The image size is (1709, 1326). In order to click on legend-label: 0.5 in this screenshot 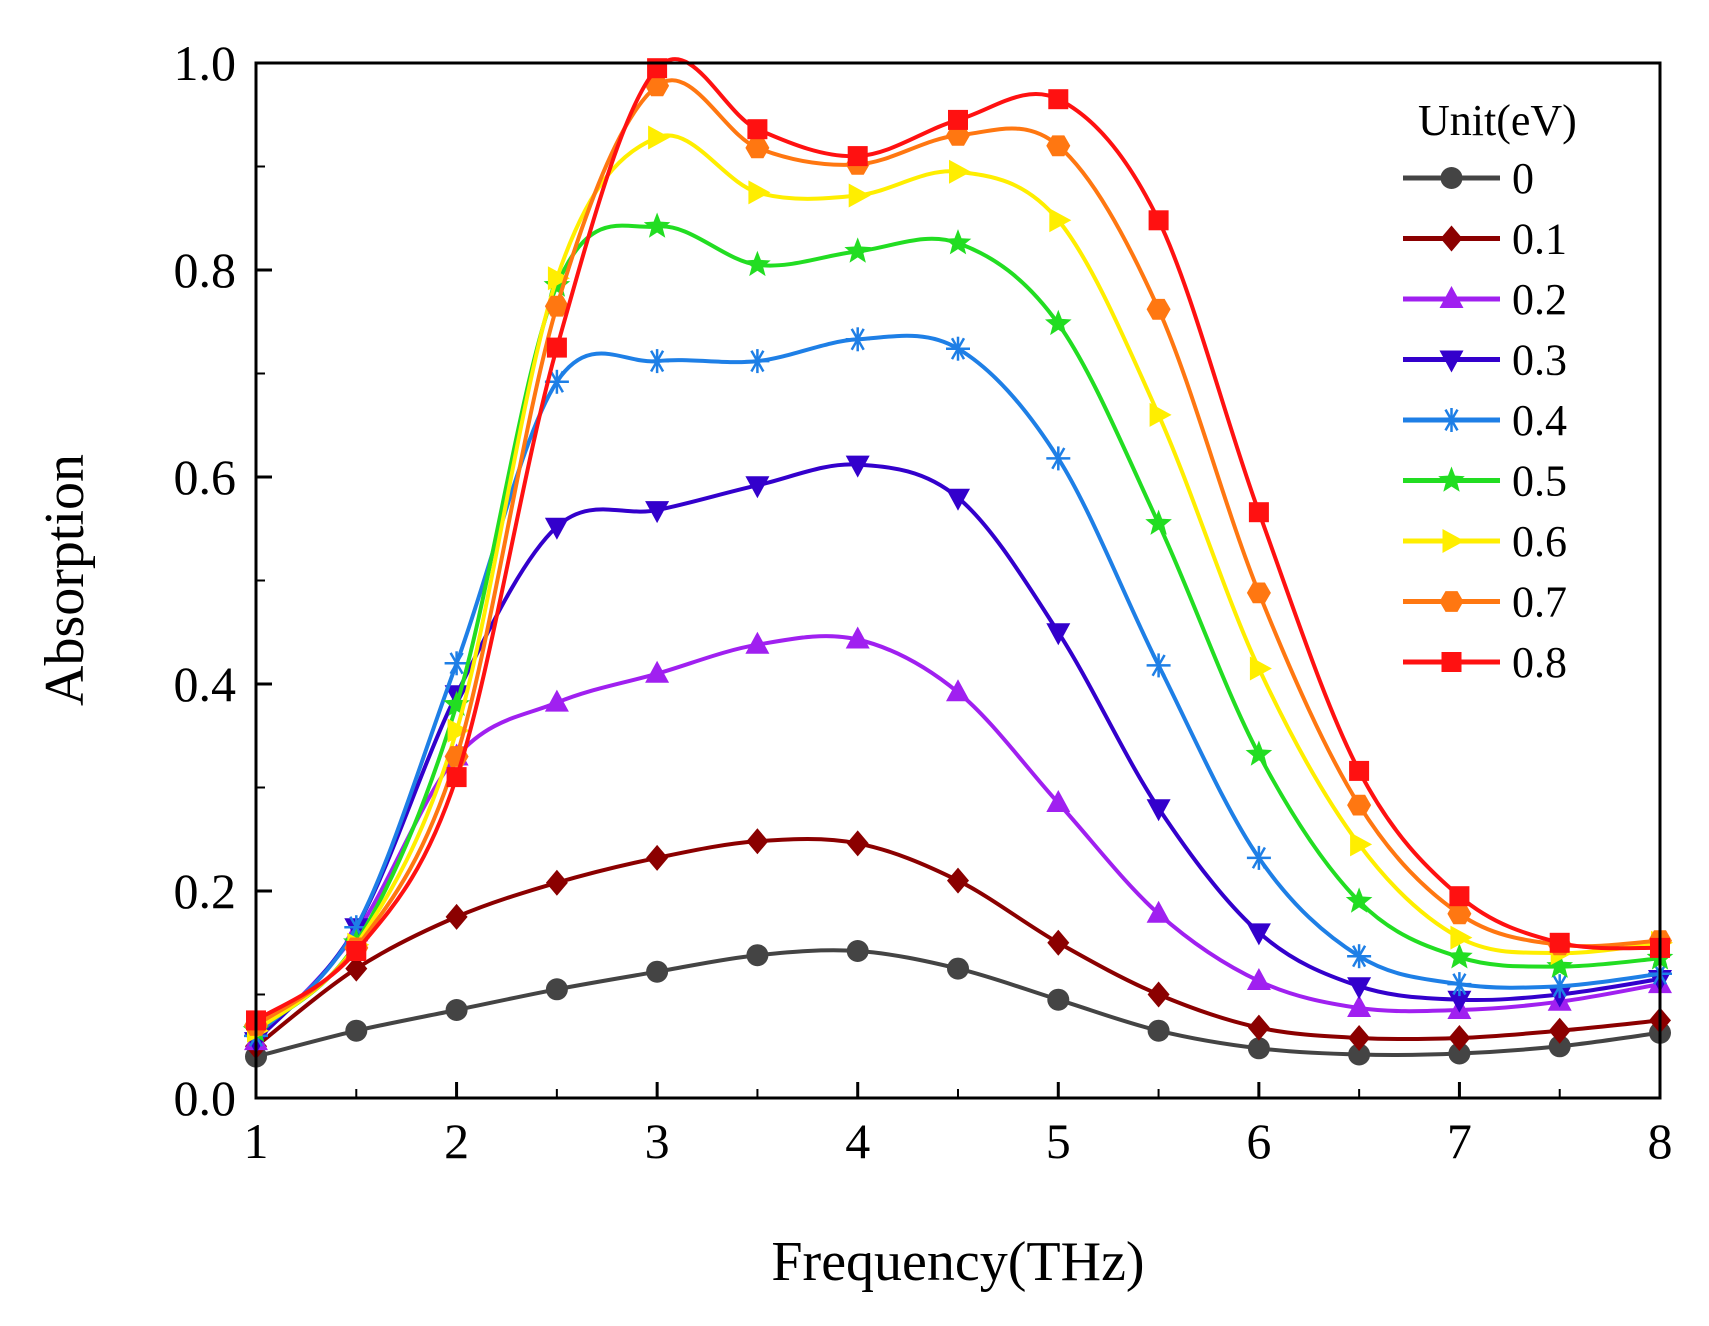, I will do `click(1539, 481)`.